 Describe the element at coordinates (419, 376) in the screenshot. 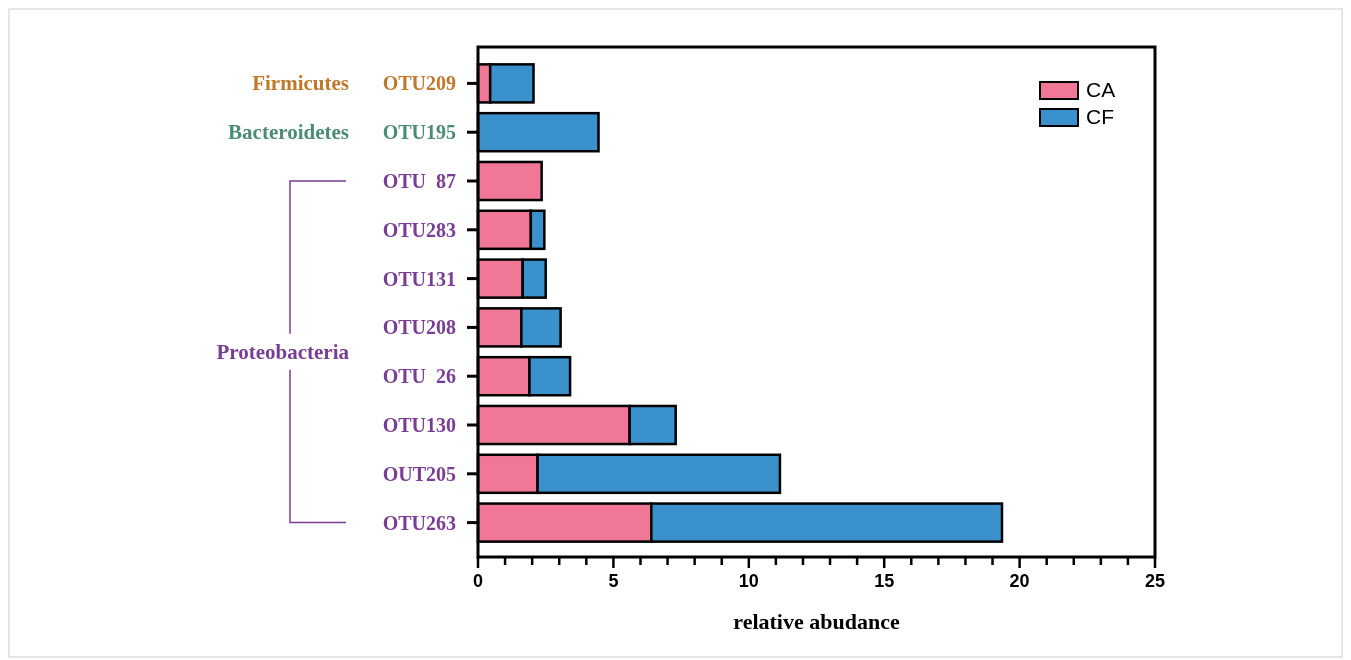

I see `y-tick-label: OTU 26` at that location.